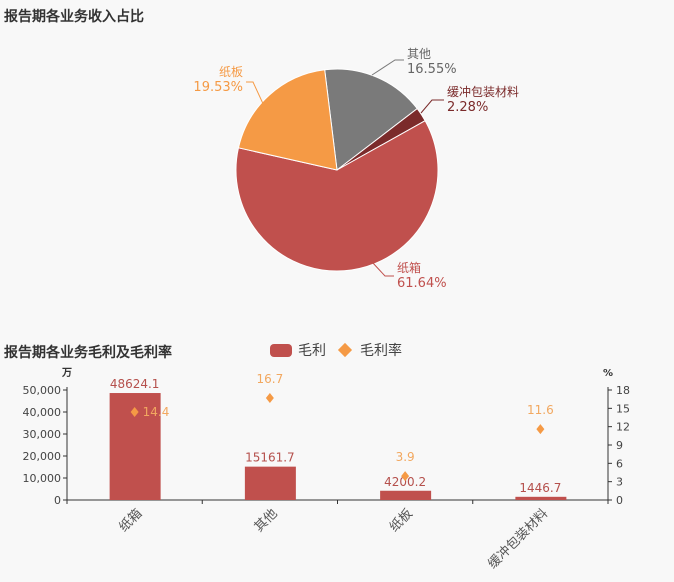  Describe the element at coordinates (270, 379) in the screenshot. I see `margin-value-label: 16.7` at that location.